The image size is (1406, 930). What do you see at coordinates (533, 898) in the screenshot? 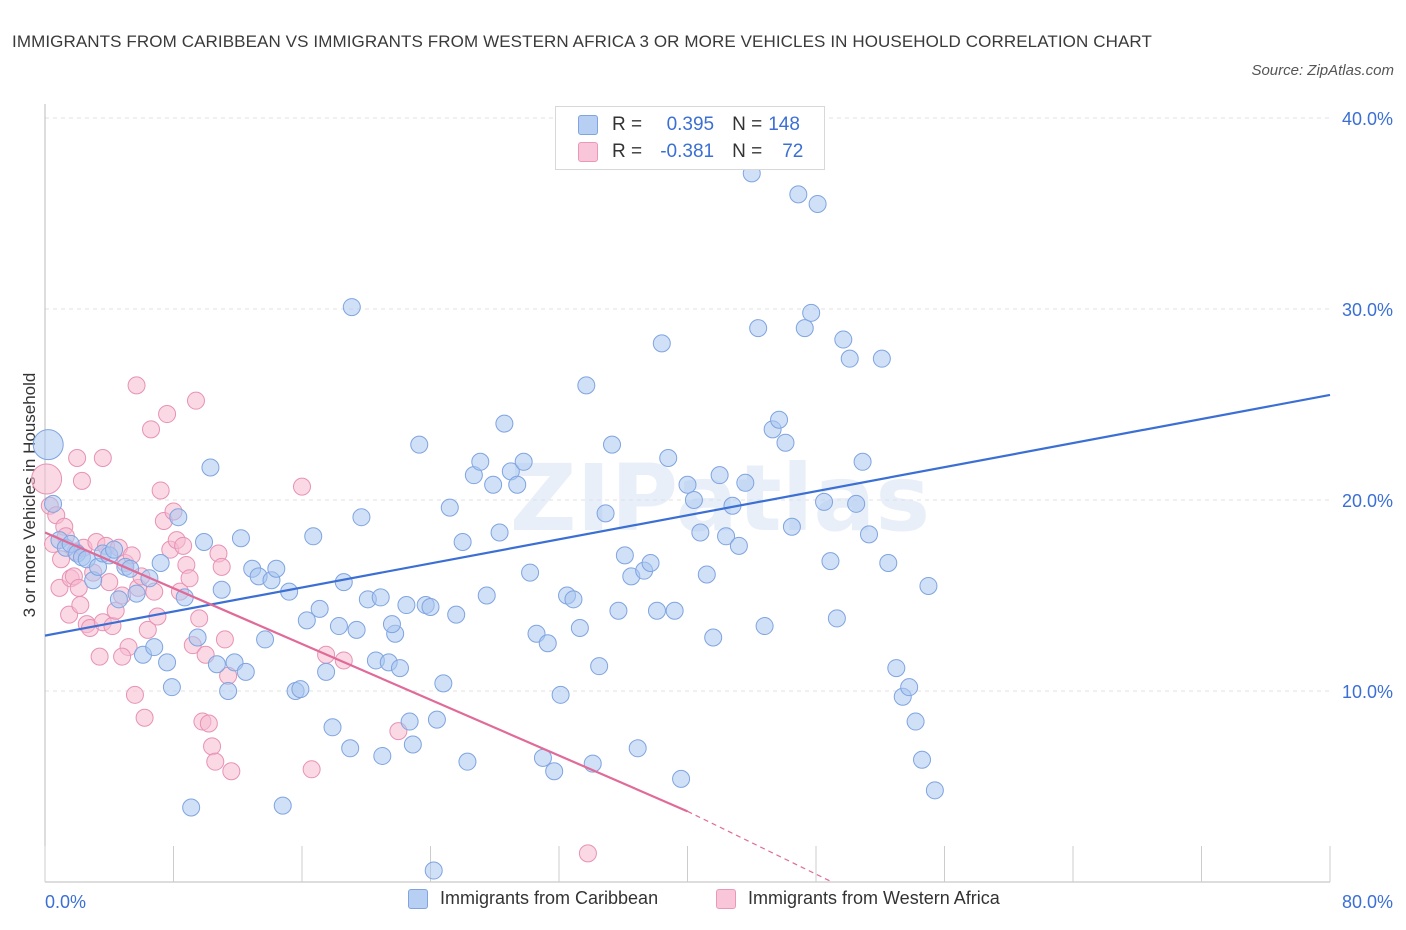
I see `legend-item-caribbean: Immigrants from Caribbean` at bounding box center [533, 898].